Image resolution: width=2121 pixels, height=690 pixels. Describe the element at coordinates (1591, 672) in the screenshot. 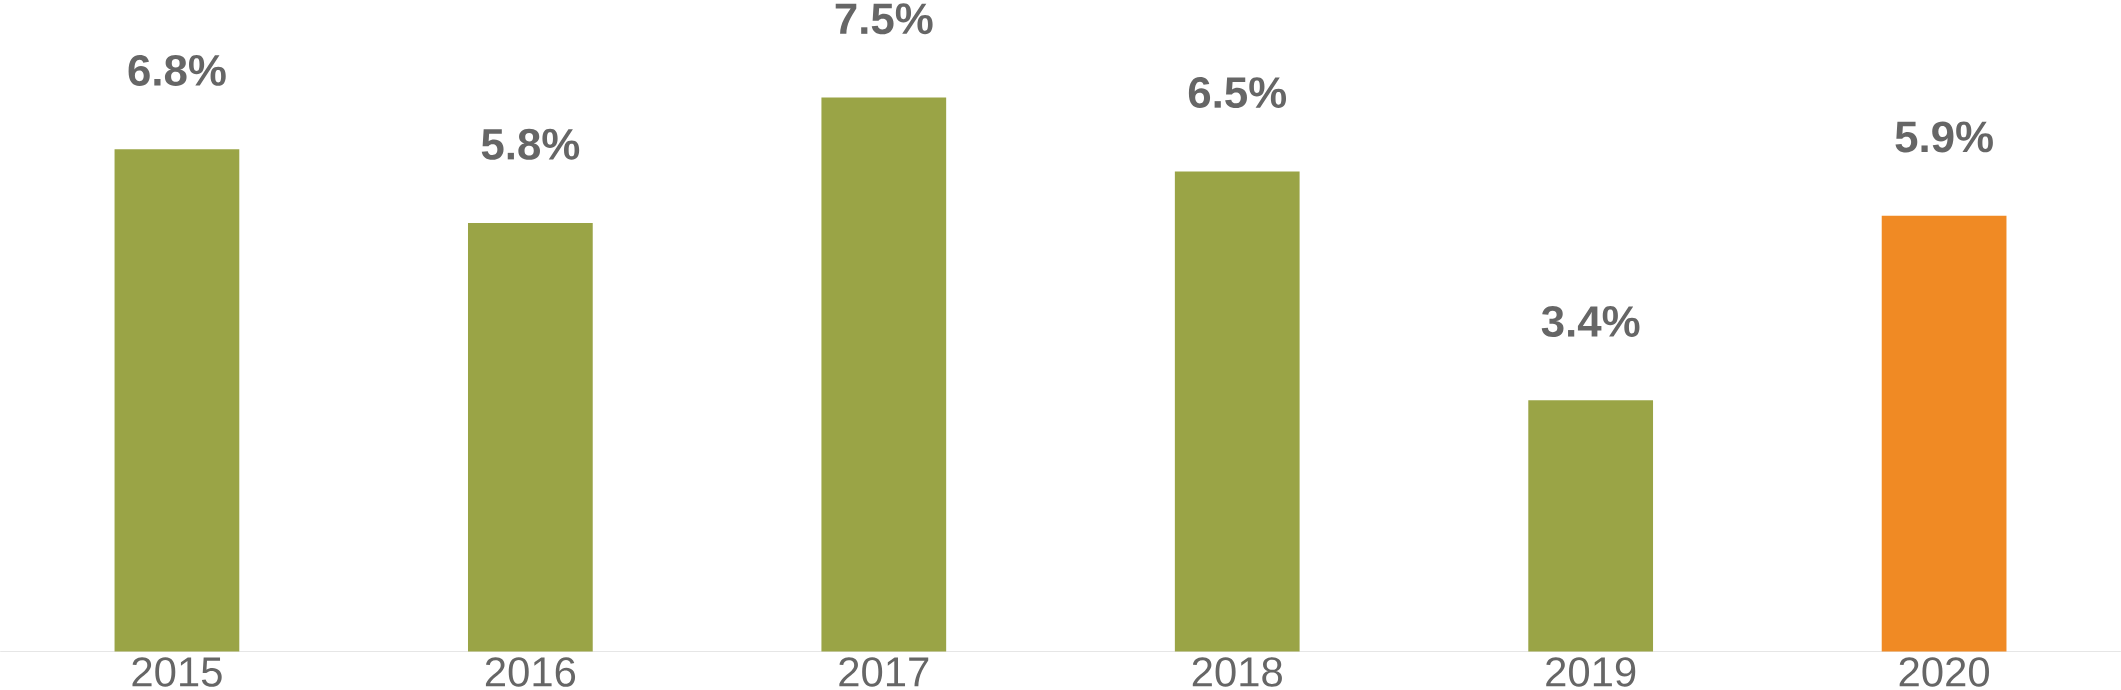

I see `x-tick-label: 2019` at that location.